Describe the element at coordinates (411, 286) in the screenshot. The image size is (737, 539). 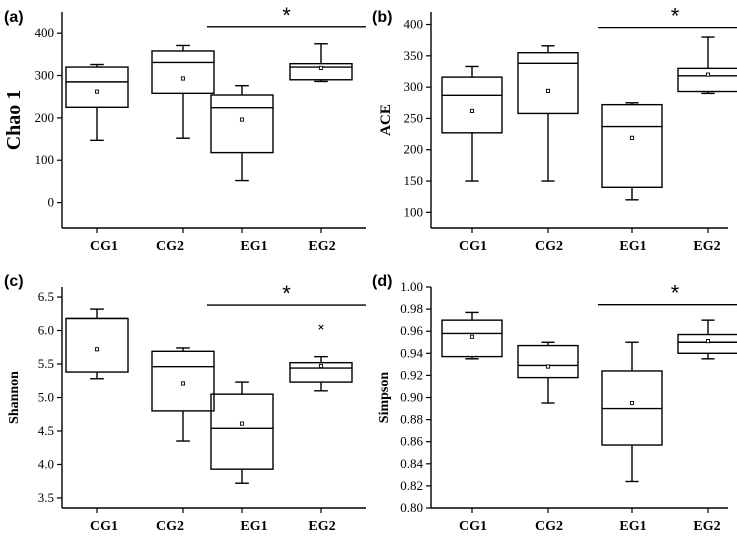
I see `y-tick-label: 1.00` at that location.